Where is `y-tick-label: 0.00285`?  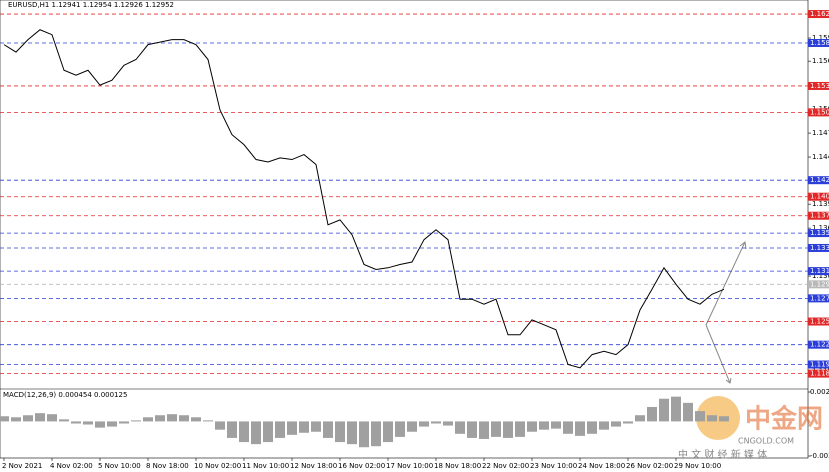 y-tick-label: 0.00285 is located at coordinates (819, 392).